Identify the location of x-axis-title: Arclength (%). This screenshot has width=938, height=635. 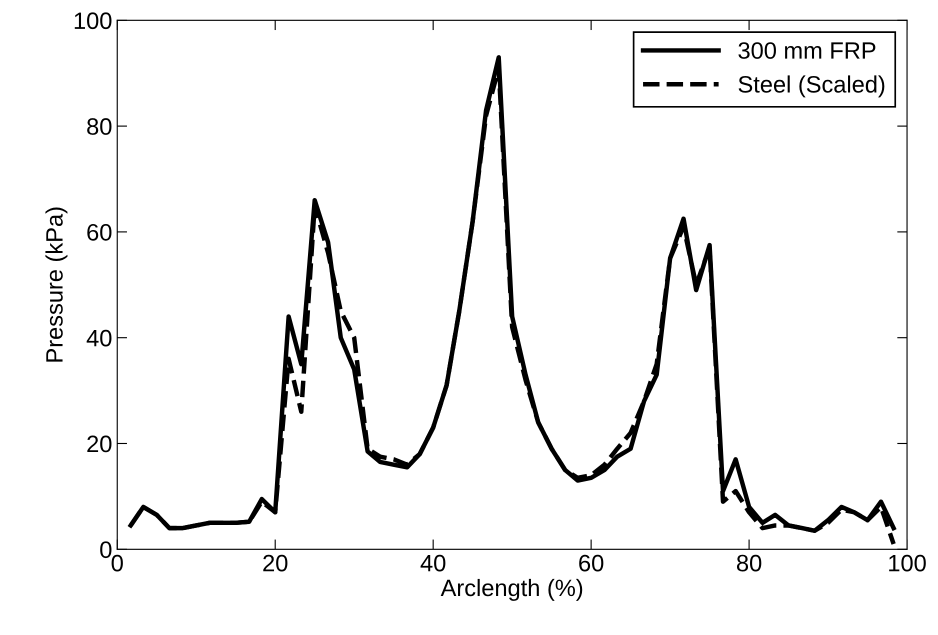
(511, 589).